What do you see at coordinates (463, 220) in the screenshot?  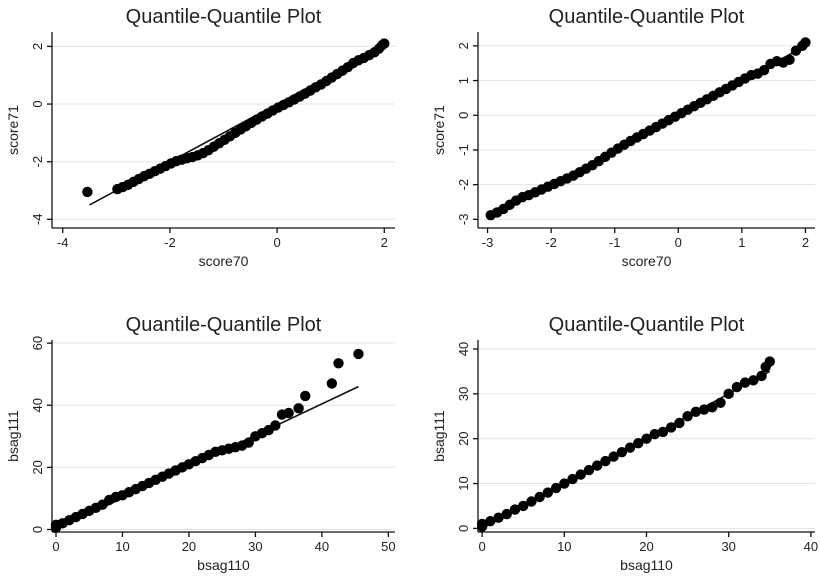 I see `y-tick-label: -3` at bounding box center [463, 220].